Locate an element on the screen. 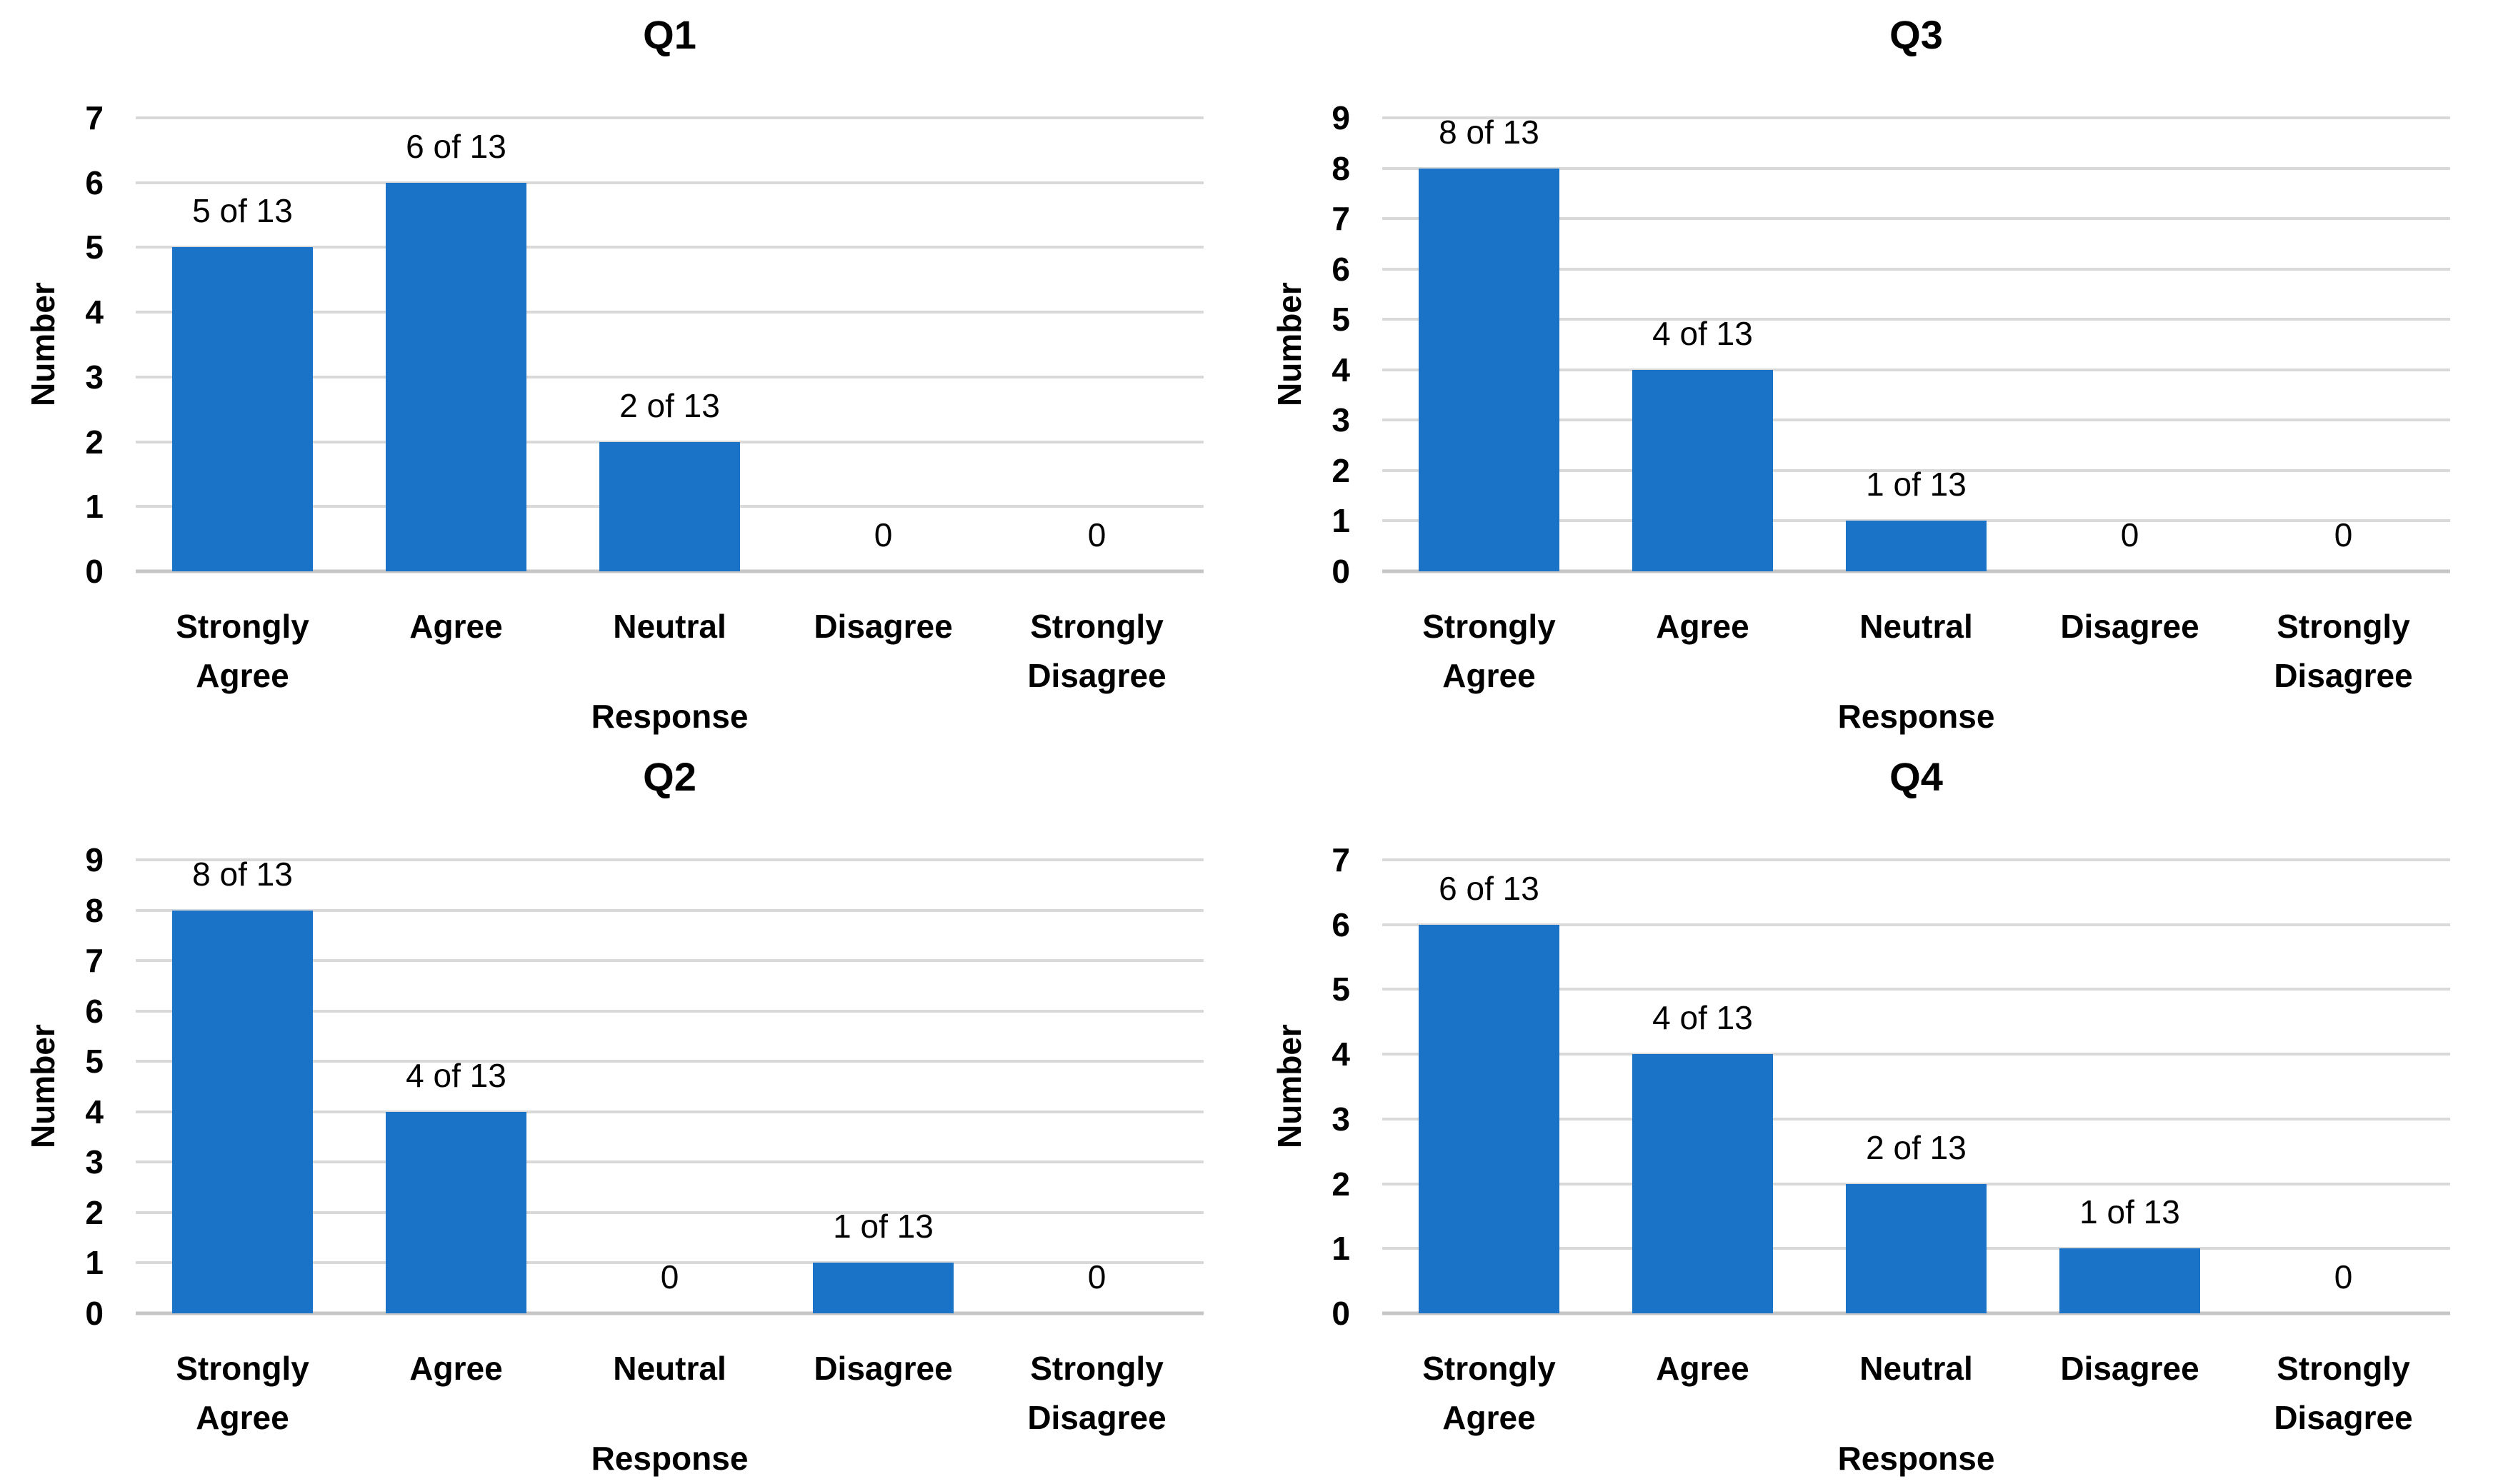 This screenshot has width=2493, height=1484. bar-slot: 1 of 13 is located at coordinates (883, 1086).